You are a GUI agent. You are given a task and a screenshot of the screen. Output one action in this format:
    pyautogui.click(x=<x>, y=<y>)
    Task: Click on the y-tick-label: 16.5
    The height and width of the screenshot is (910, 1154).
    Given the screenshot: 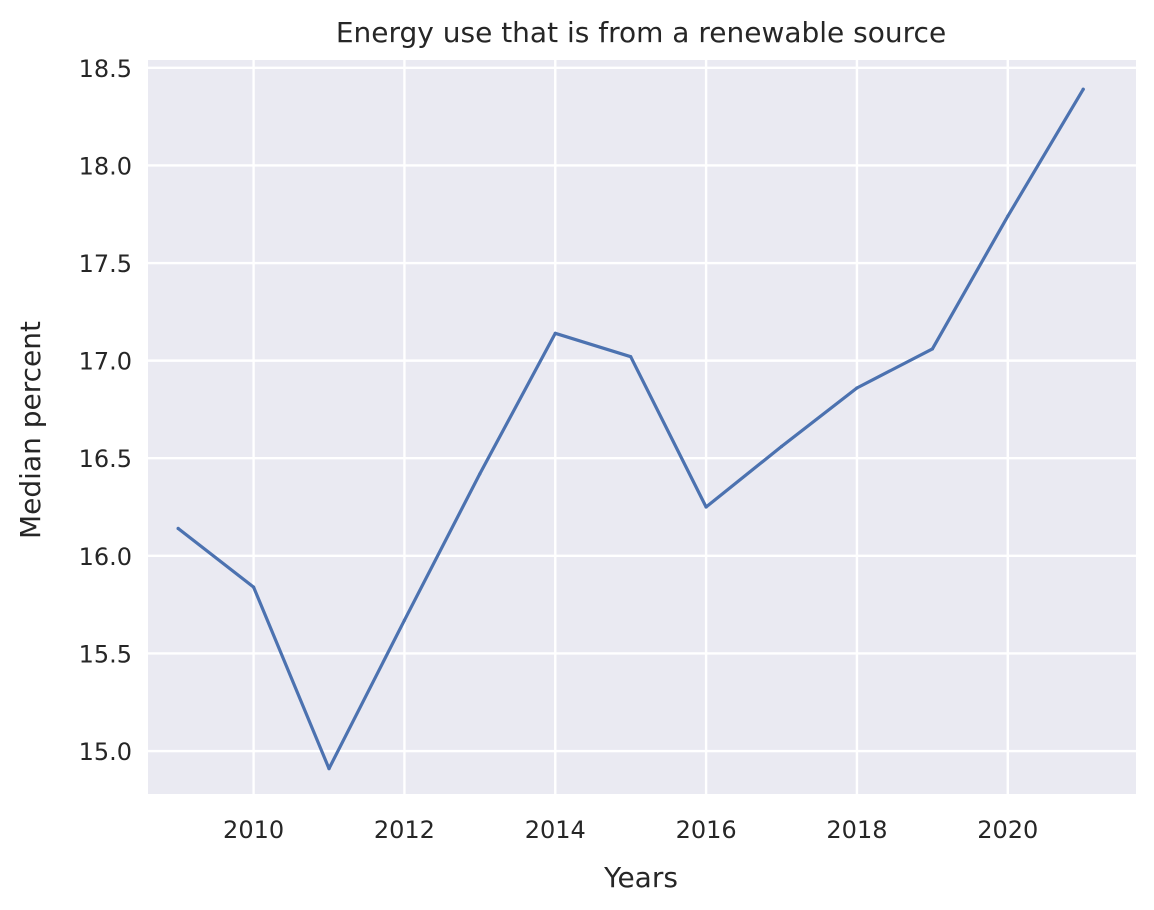 What is the action you would take?
    pyautogui.click(x=105, y=459)
    